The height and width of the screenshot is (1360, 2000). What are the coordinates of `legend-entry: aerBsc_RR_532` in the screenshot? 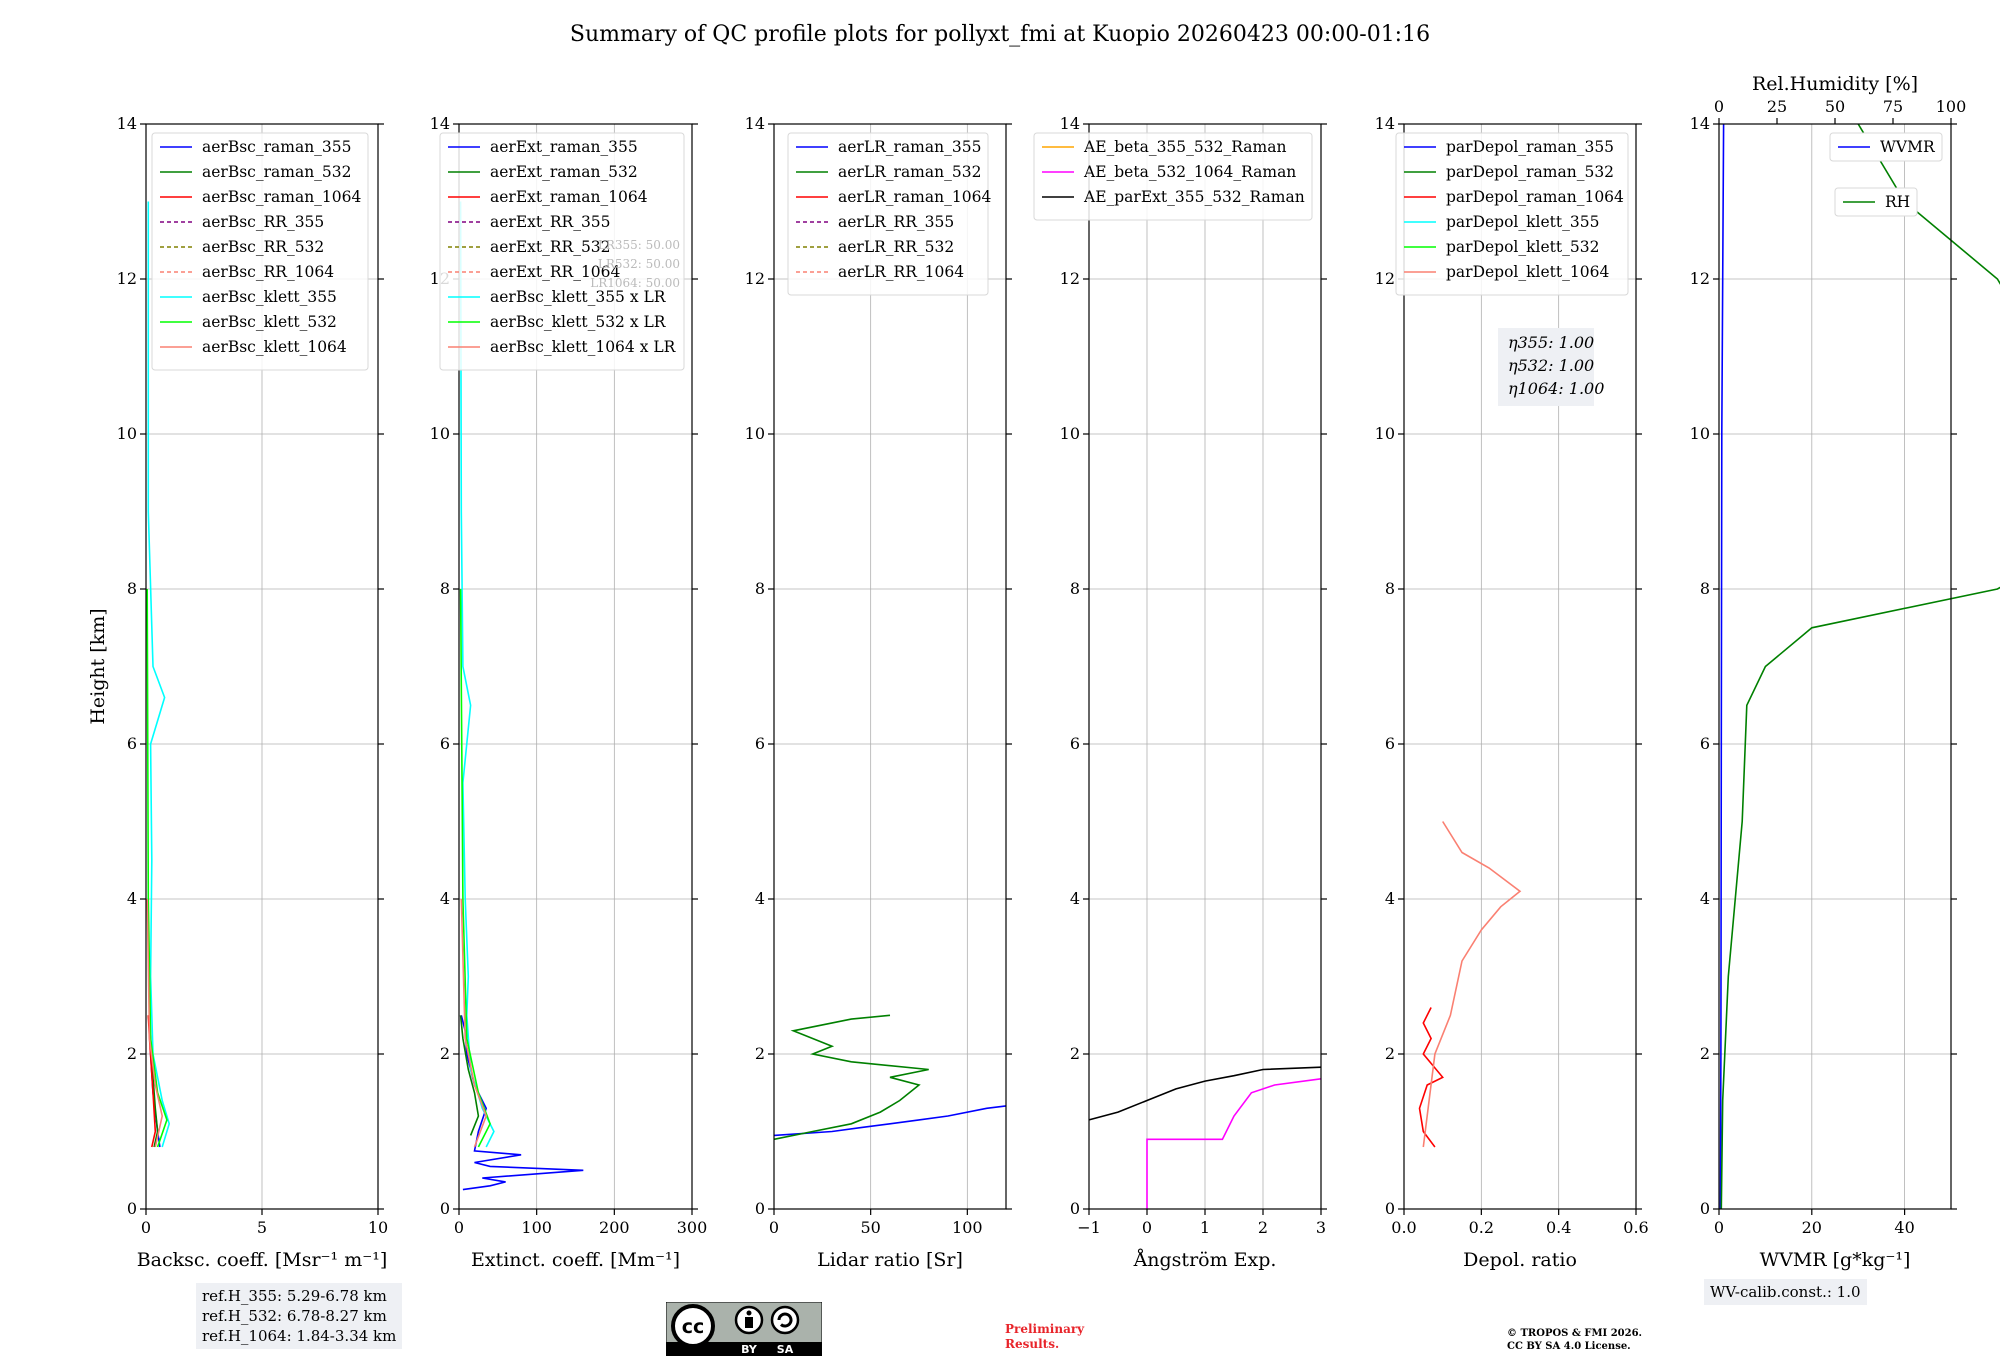 It's located at (263, 247).